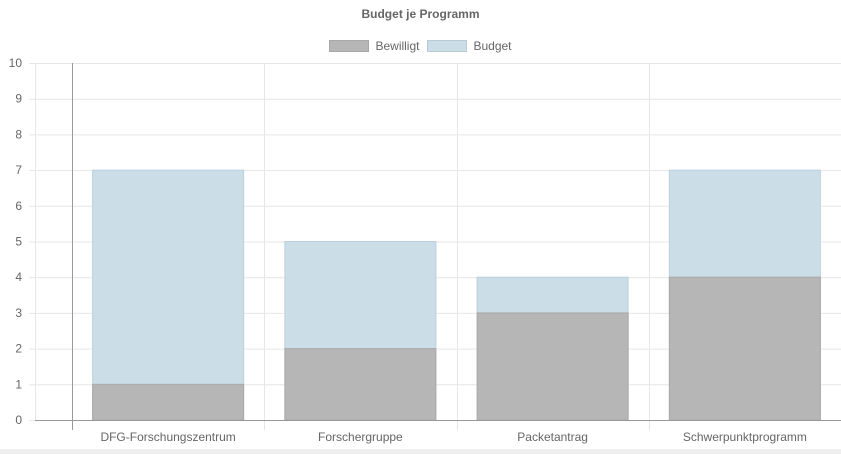  I want to click on y-tick-label: 7, so click(18, 170).